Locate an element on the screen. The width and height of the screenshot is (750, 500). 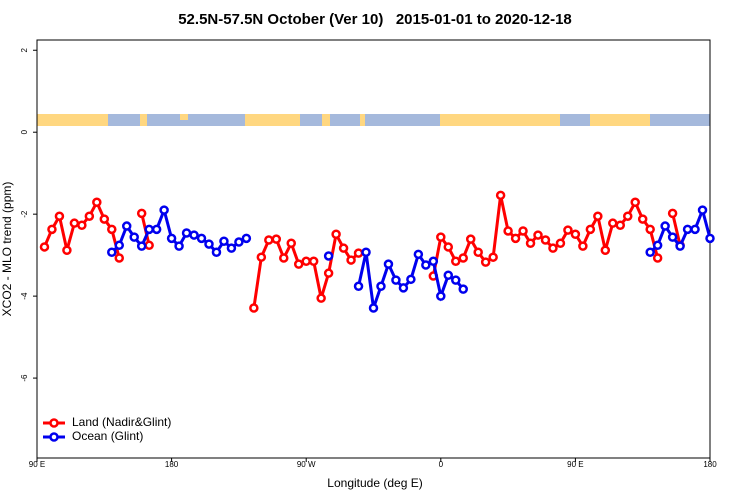
y-tick-label: -4 is located at coordinates (24, 296).